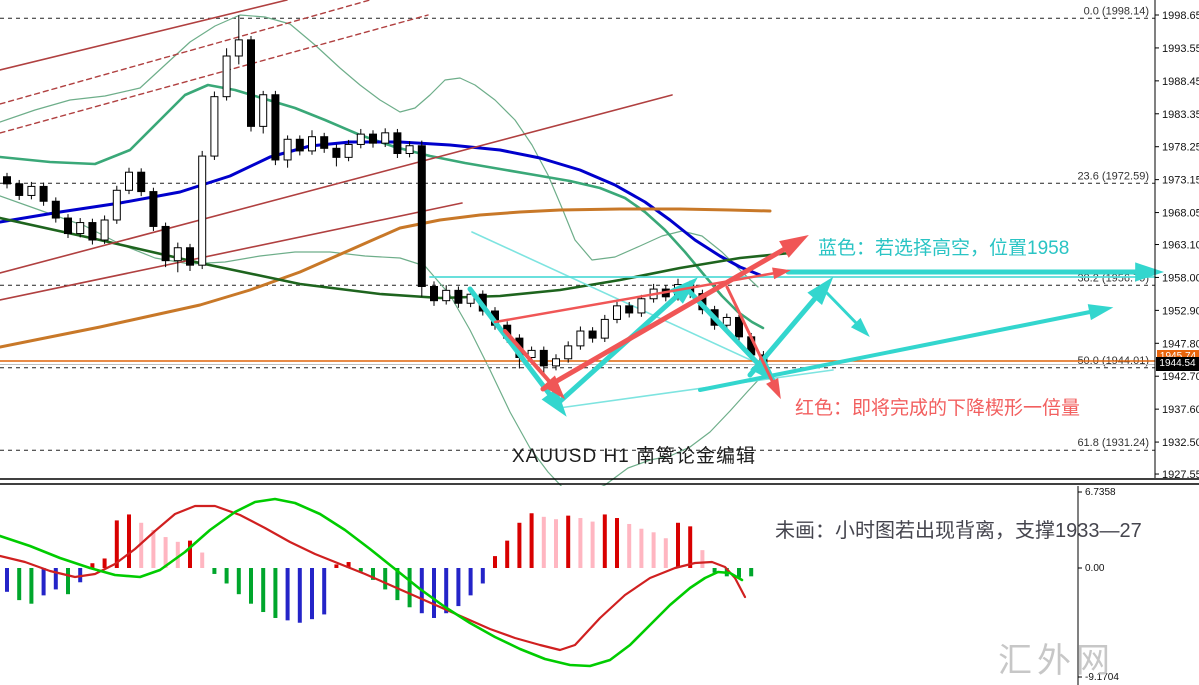  What do you see at coordinates (1113, 278) in the screenshot?
I see `fib-label: 38.2 (1956.79)` at bounding box center [1113, 278].